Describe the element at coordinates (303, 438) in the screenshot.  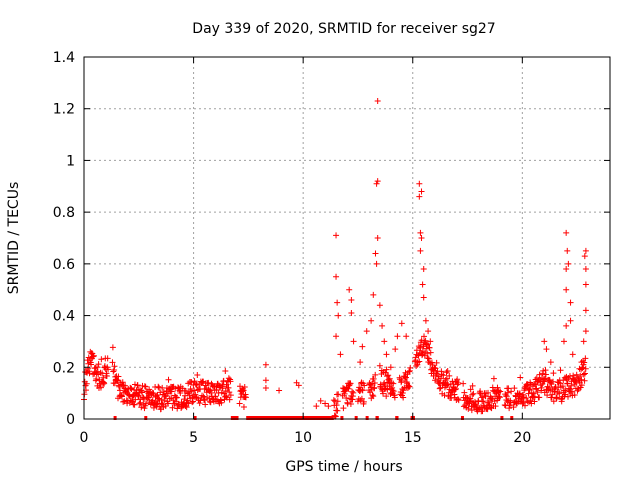
I see `x-tick-label: 10` at that location.